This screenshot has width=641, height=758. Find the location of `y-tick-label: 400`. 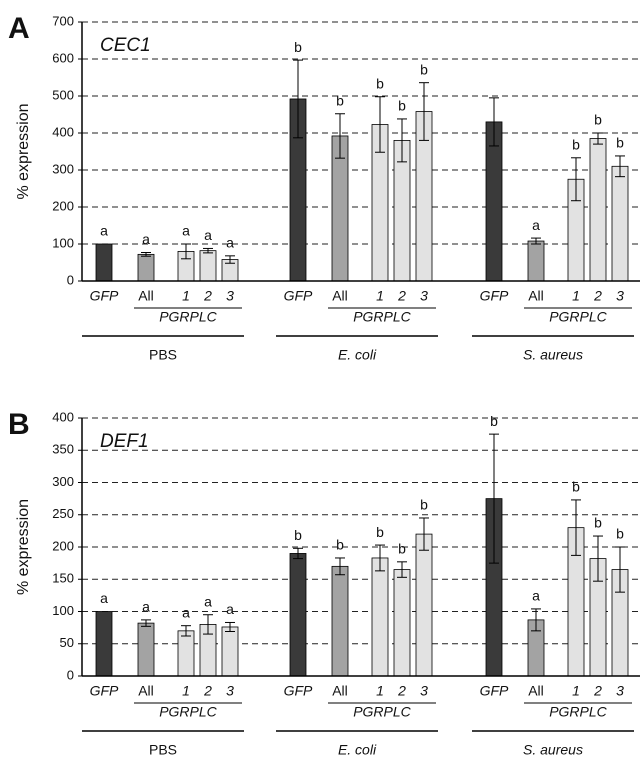

y-tick-label: 400 is located at coordinates (63, 416).